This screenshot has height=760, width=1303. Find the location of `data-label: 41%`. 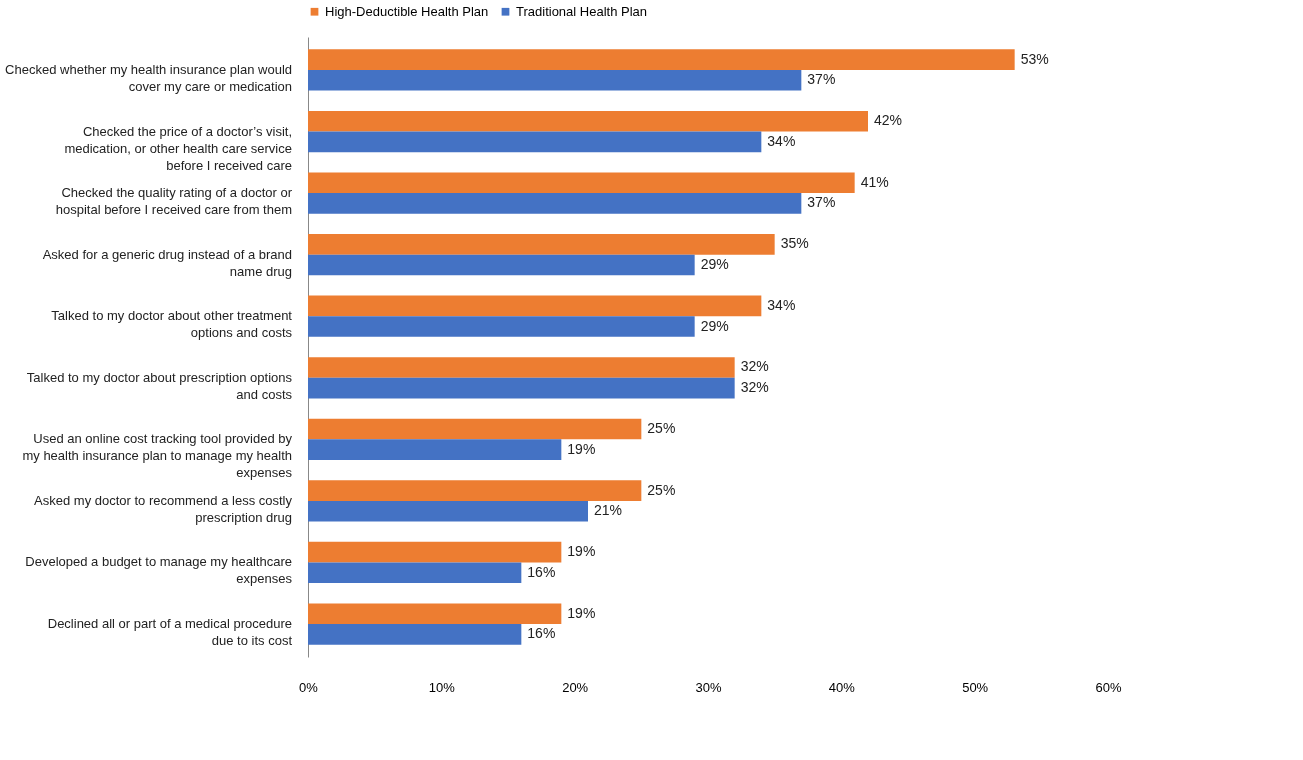

data-label: 41% is located at coordinates (874, 181).